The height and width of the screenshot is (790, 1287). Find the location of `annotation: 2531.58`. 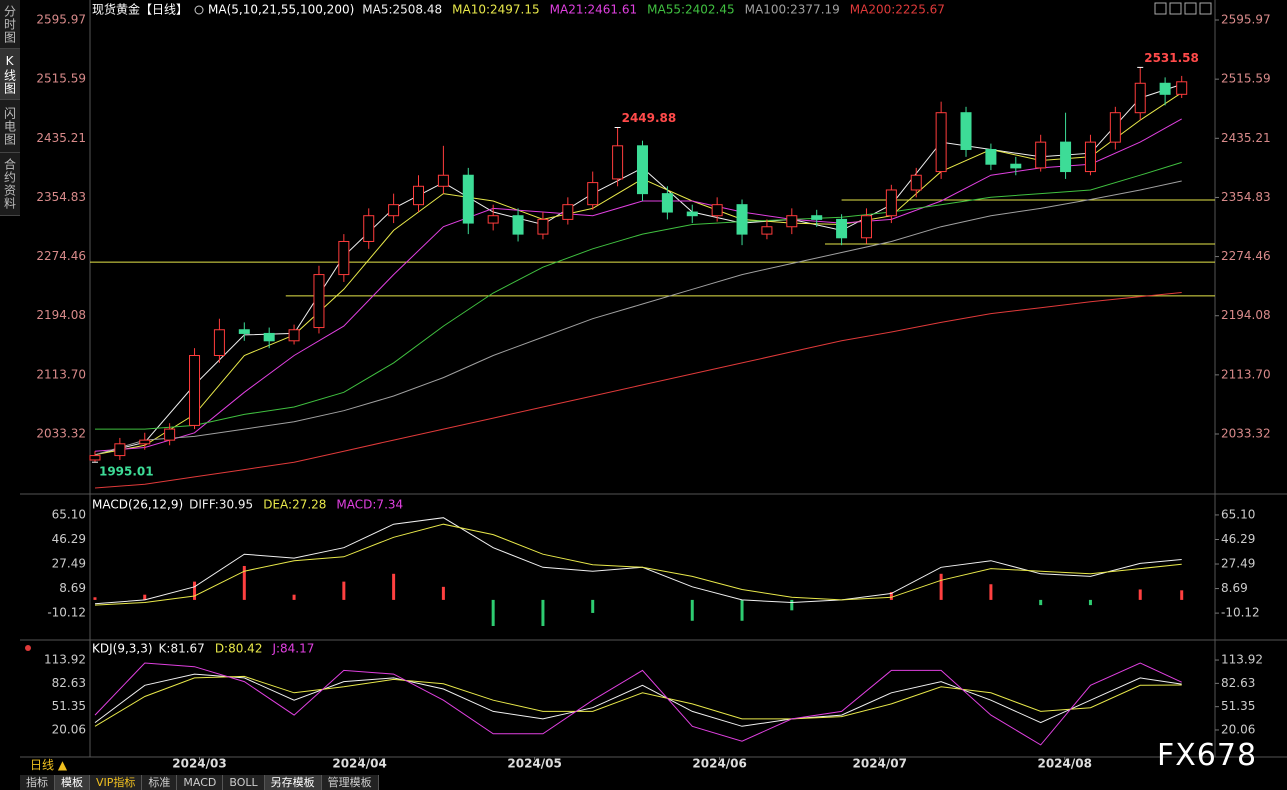

annotation: 2531.58 is located at coordinates (1171, 58).